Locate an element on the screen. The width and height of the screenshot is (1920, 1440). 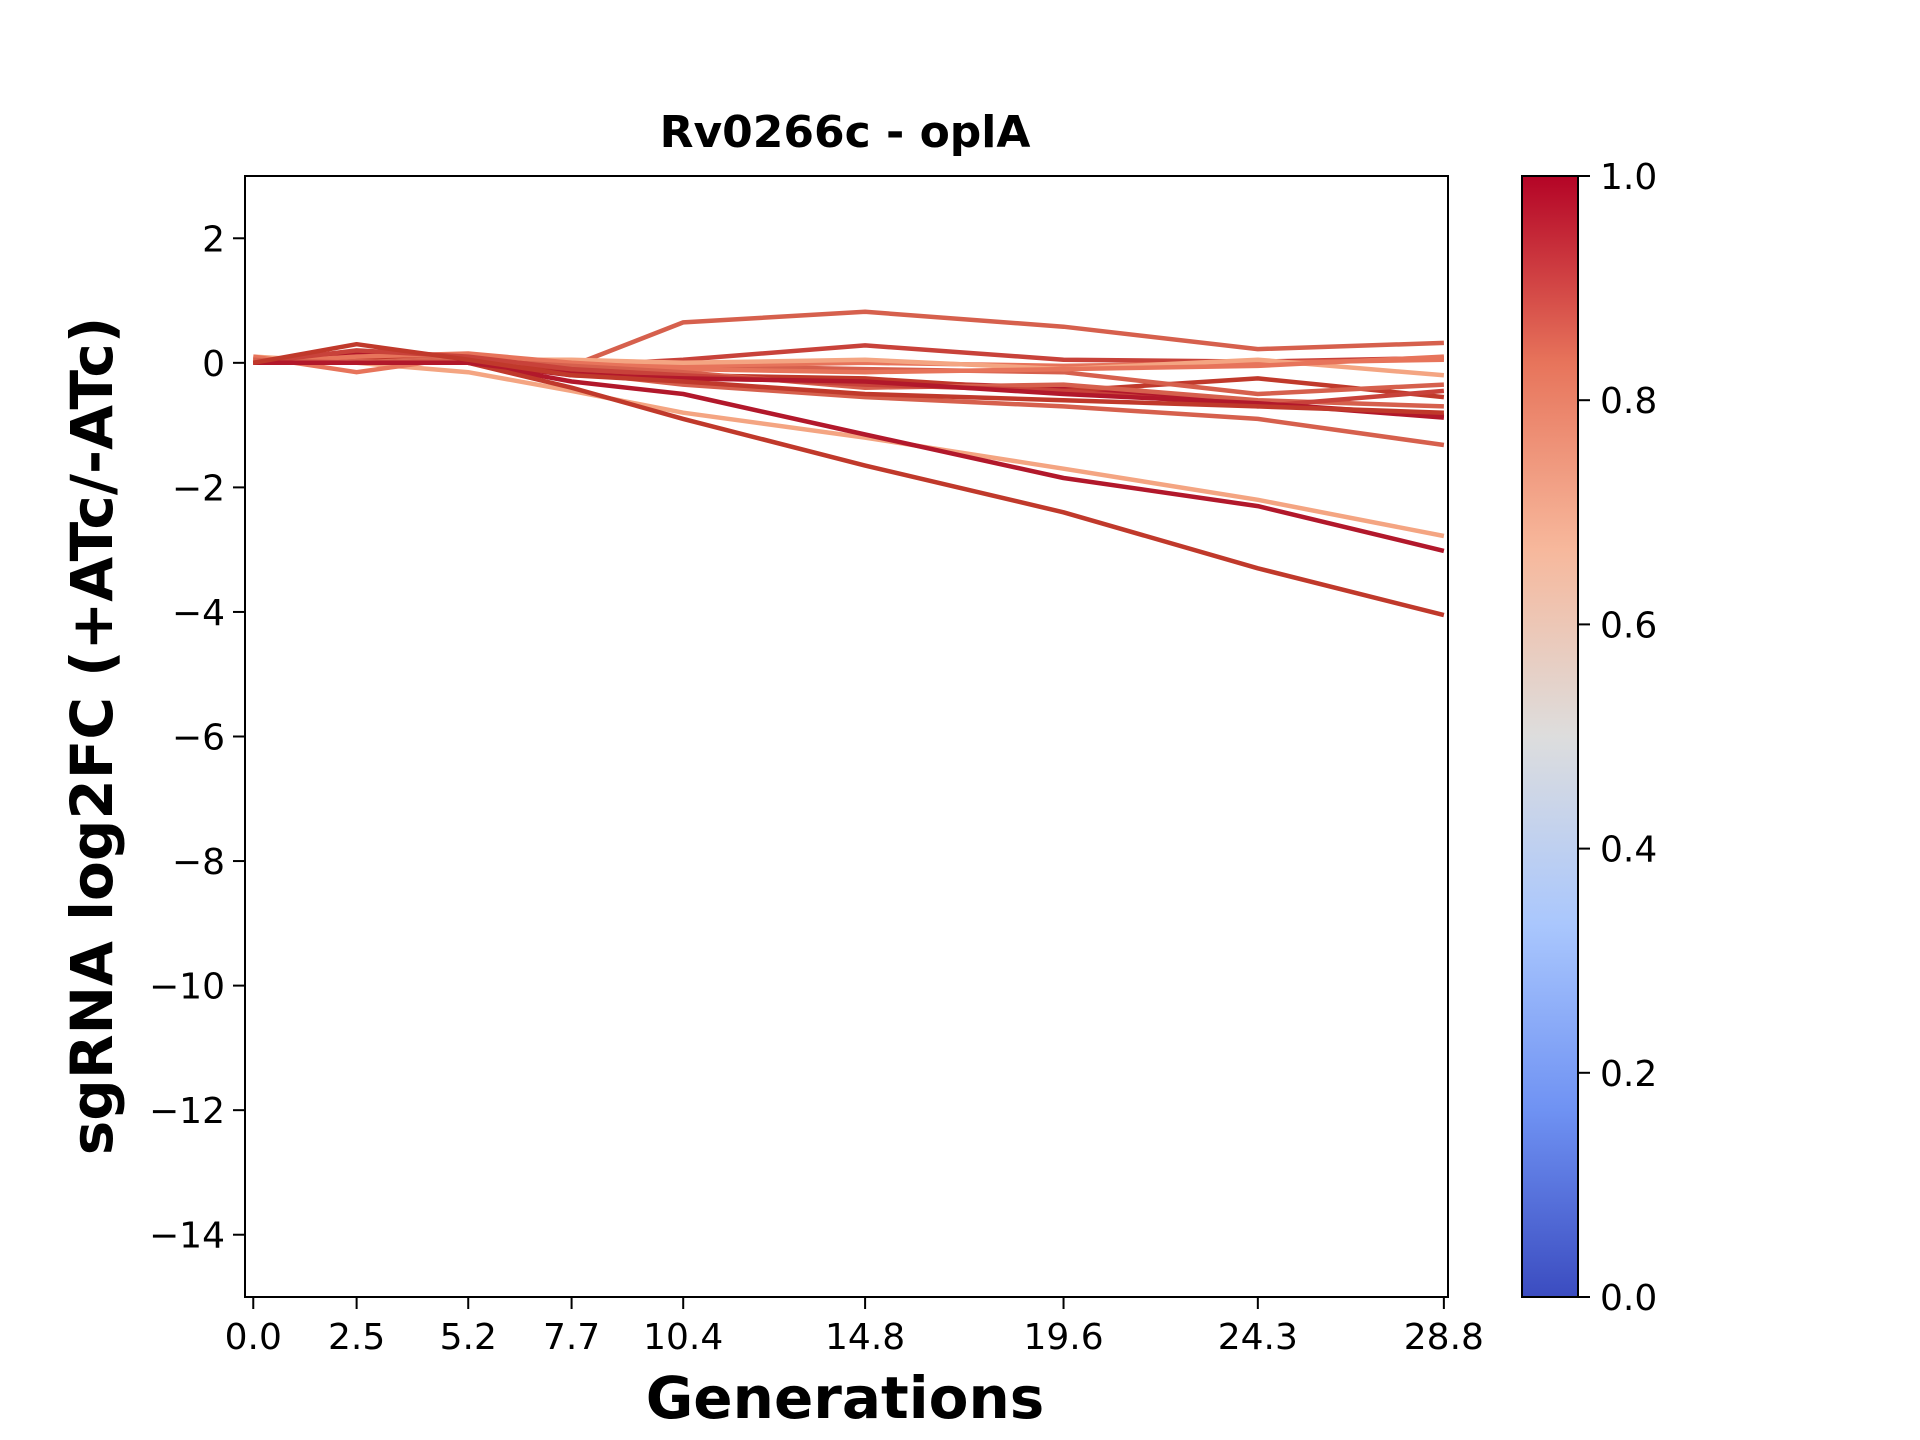
y-axis-label: sgRNA log2FC (+ATc/-ATc) is located at coordinates (92, 736).